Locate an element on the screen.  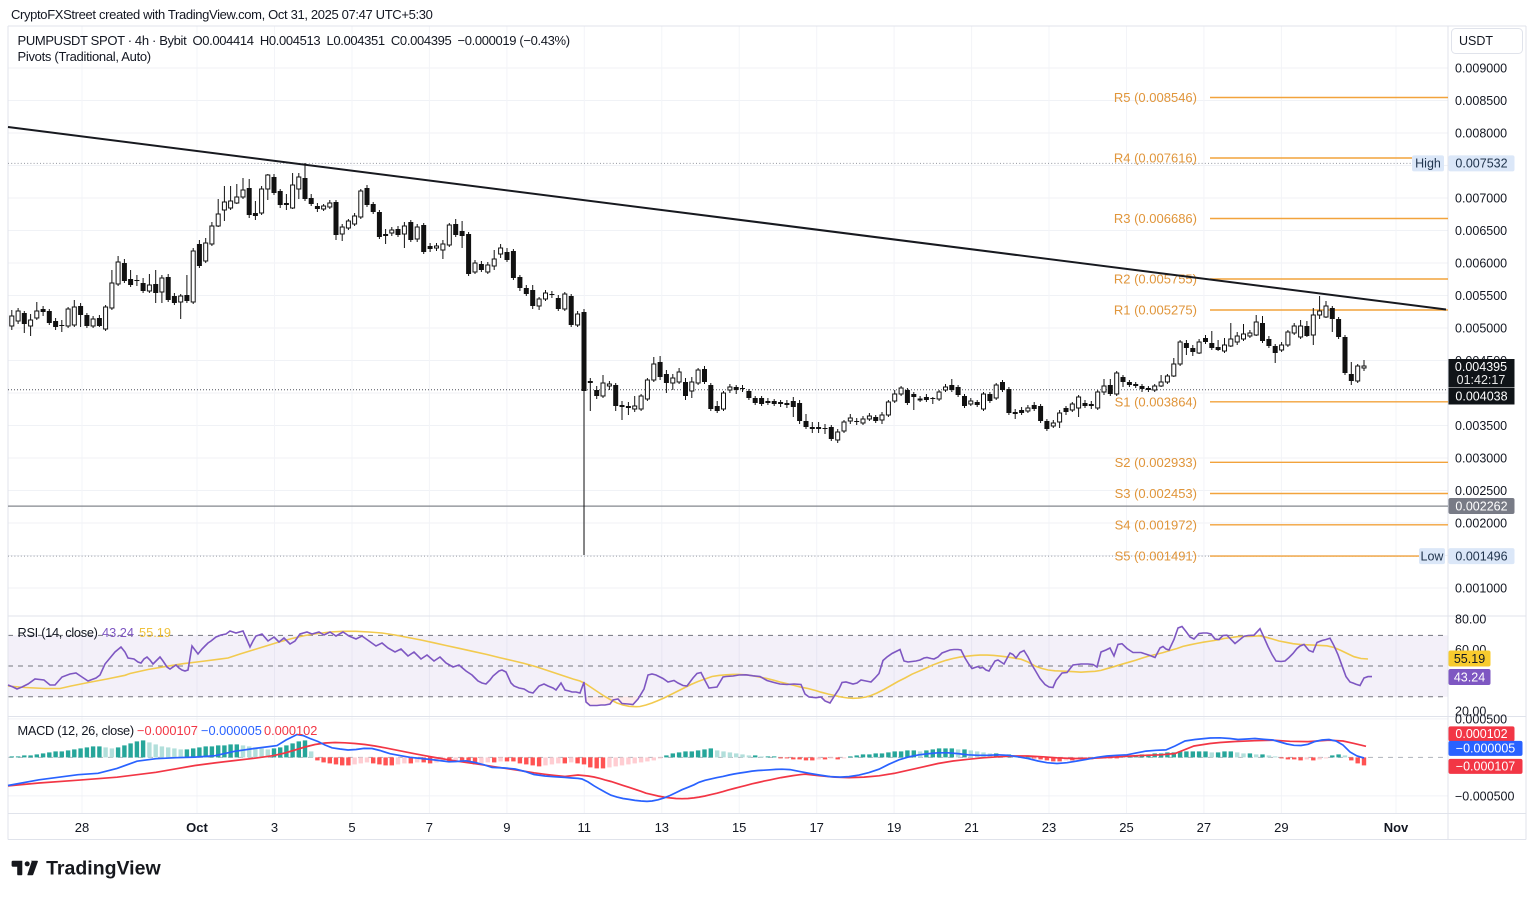
svg-text: Pivots (Traditional, Auto) is located at coordinates (84, 56).